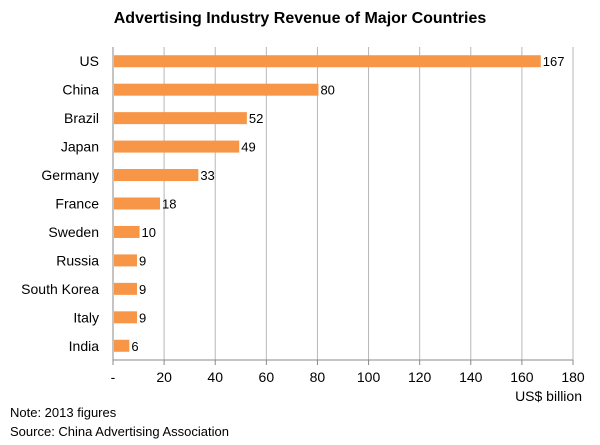 The image size is (600, 445). Describe the element at coordinates (81, 118) in the screenshot. I see `category-label: Brazil` at that location.